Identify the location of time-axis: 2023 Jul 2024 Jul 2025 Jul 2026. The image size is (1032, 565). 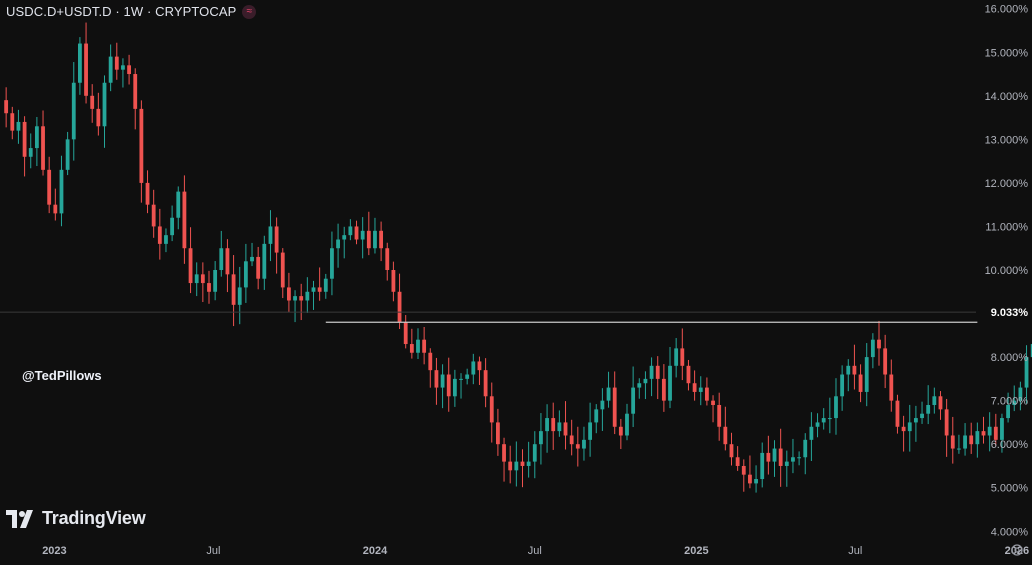
(535, 551).